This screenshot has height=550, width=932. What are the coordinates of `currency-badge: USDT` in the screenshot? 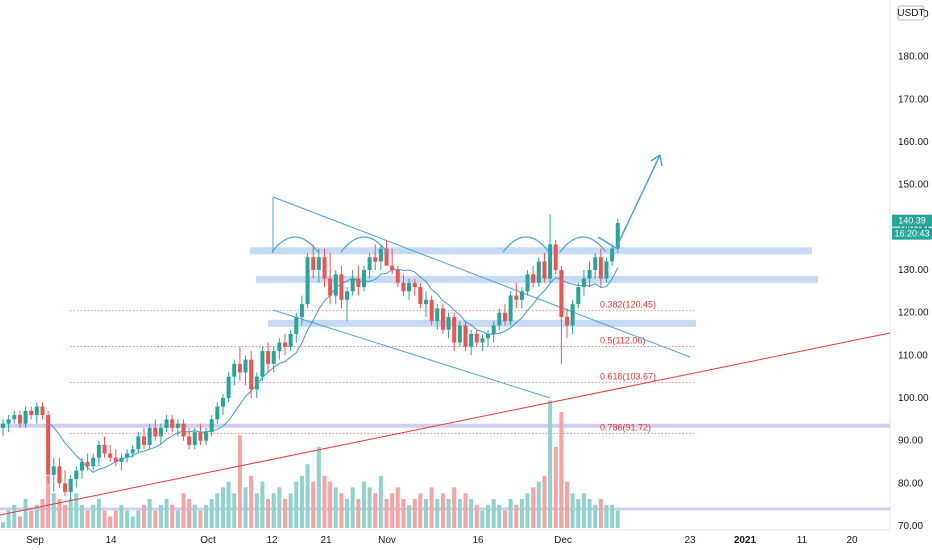 It's located at (911, 13).